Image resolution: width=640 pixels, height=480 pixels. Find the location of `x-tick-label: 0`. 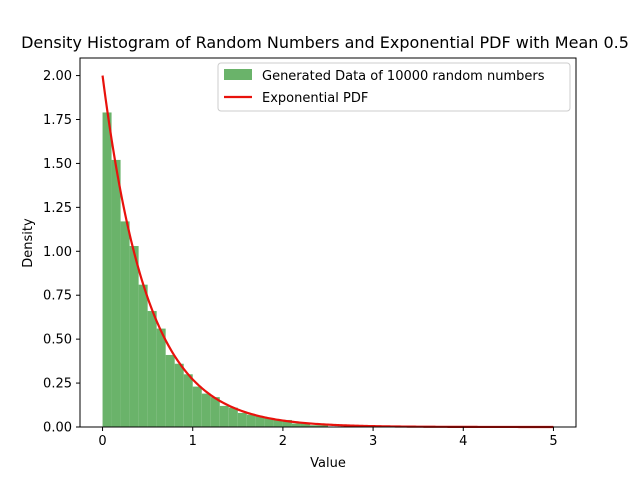

x-tick-label: 0 is located at coordinates (102, 441).